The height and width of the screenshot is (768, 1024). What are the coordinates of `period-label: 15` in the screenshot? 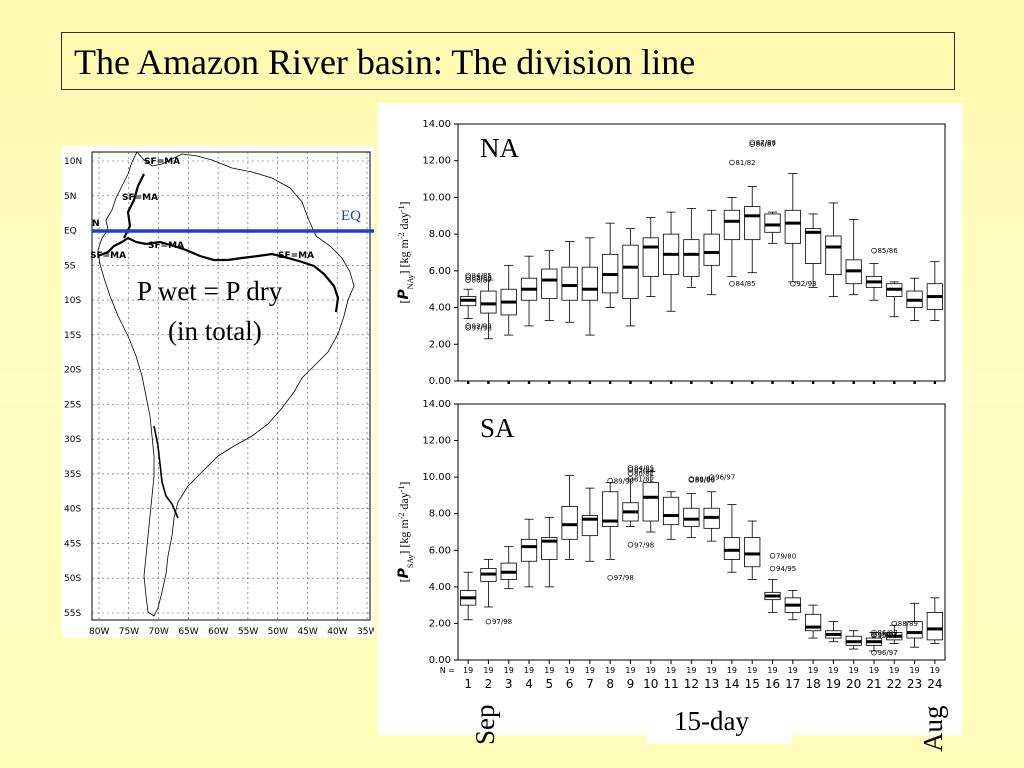 It's located at (752, 684).